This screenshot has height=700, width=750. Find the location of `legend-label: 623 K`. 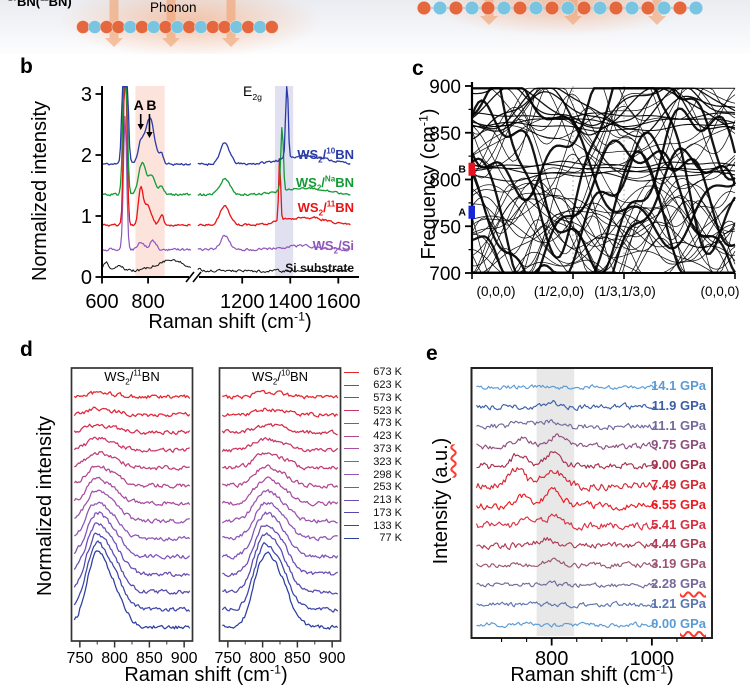

legend-label: 623 K is located at coordinates (387, 385).